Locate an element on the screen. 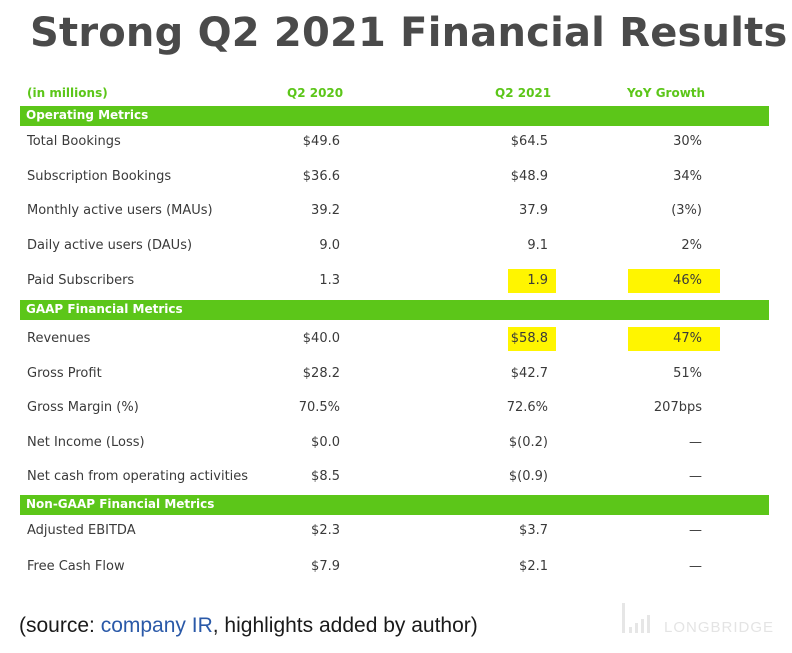 This screenshot has width=792, height=653. q2-2020-value: $8.5 is located at coordinates (325, 476).